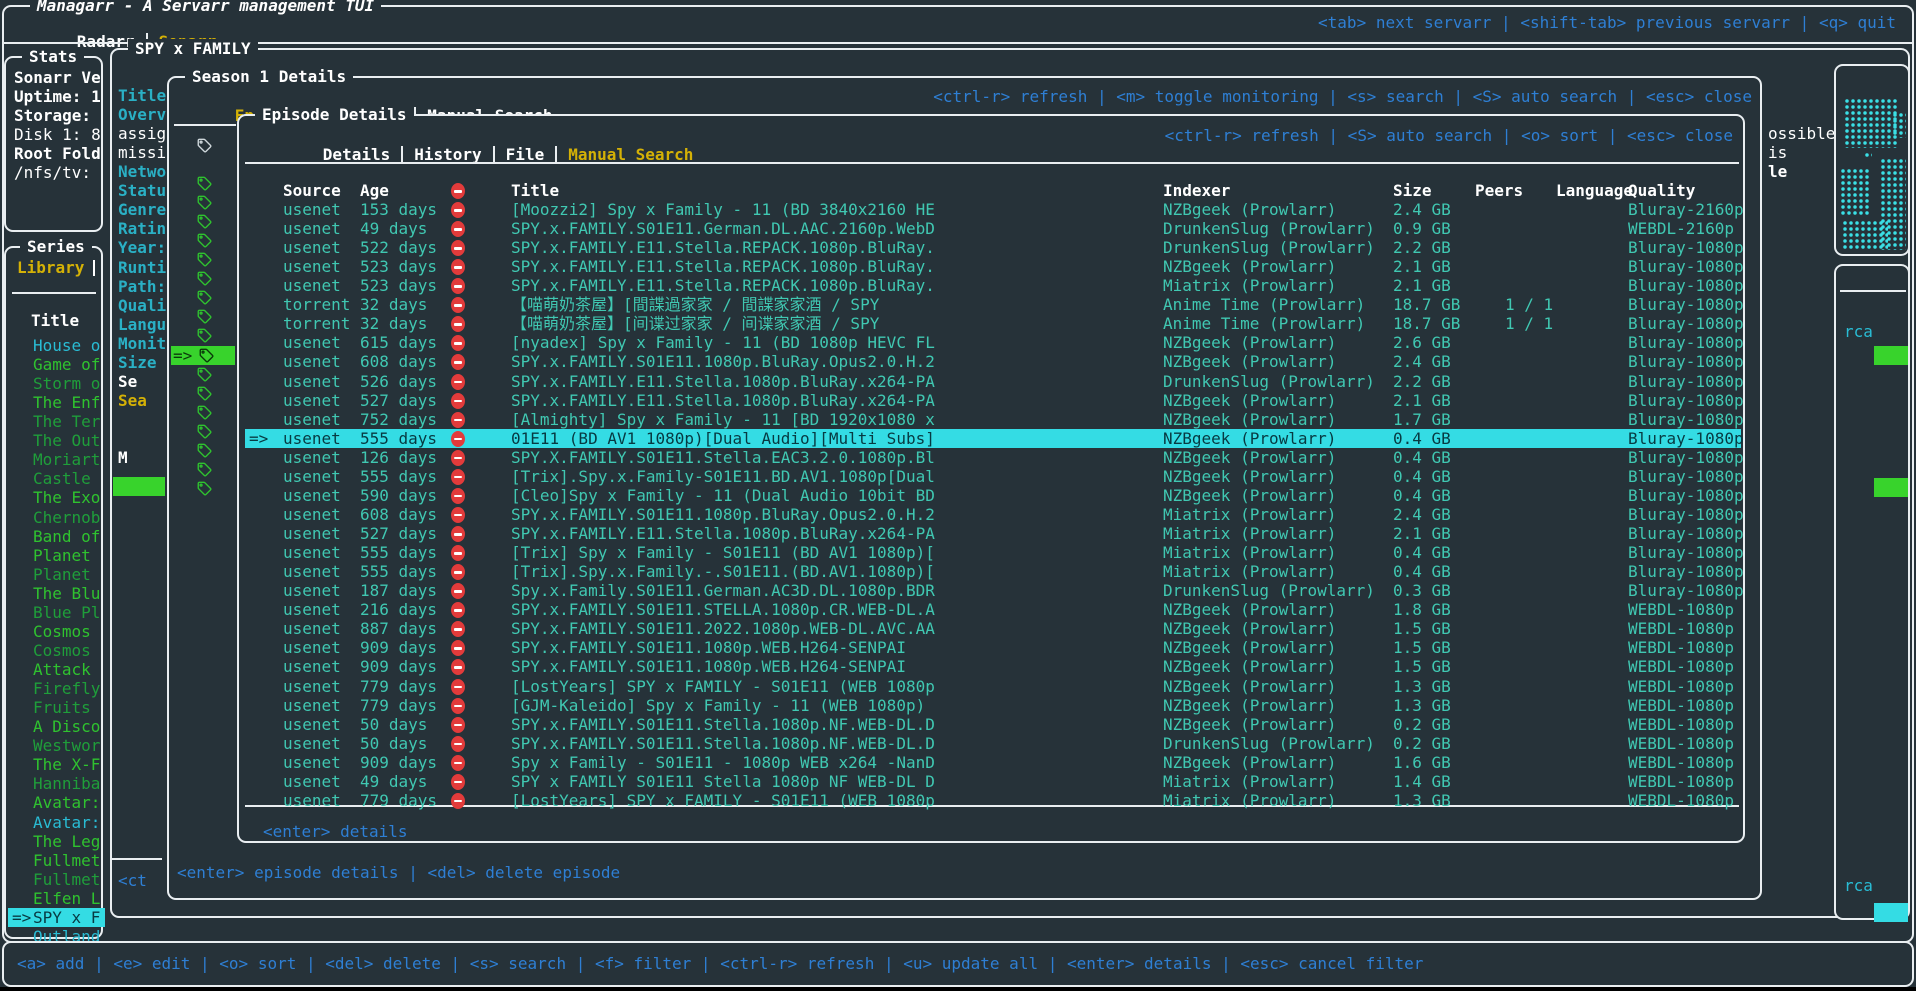 This screenshot has width=1916, height=991. Describe the element at coordinates (105, 41) in the screenshot. I see `tab-radarr: Radarr` at that location.